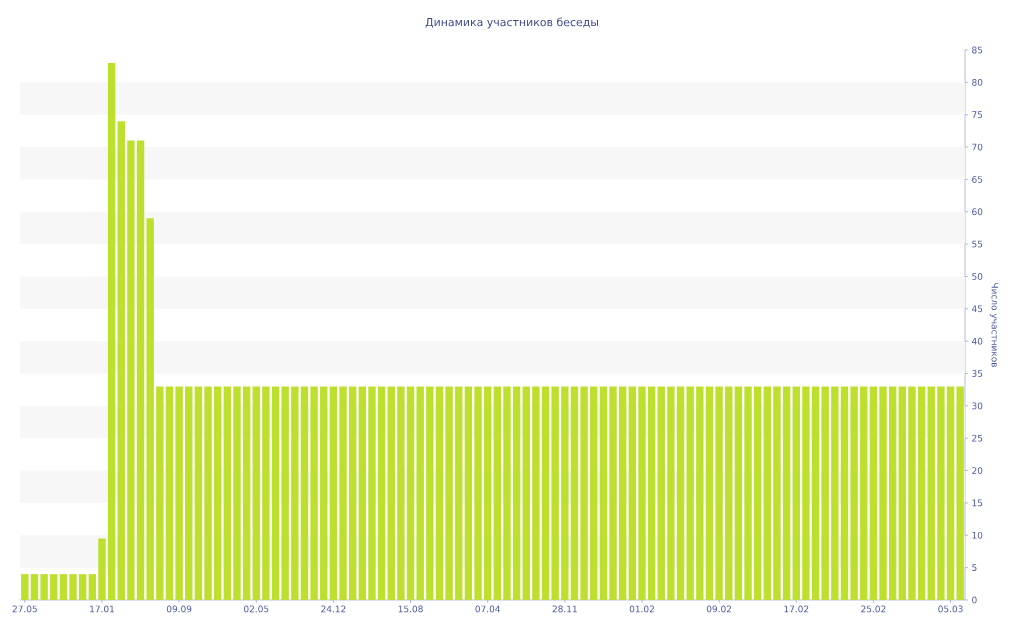  What do you see at coordinates (994, 325) in the screenshot?
I see `y-axis-title: Число участников` at bounding box center [994, 325].